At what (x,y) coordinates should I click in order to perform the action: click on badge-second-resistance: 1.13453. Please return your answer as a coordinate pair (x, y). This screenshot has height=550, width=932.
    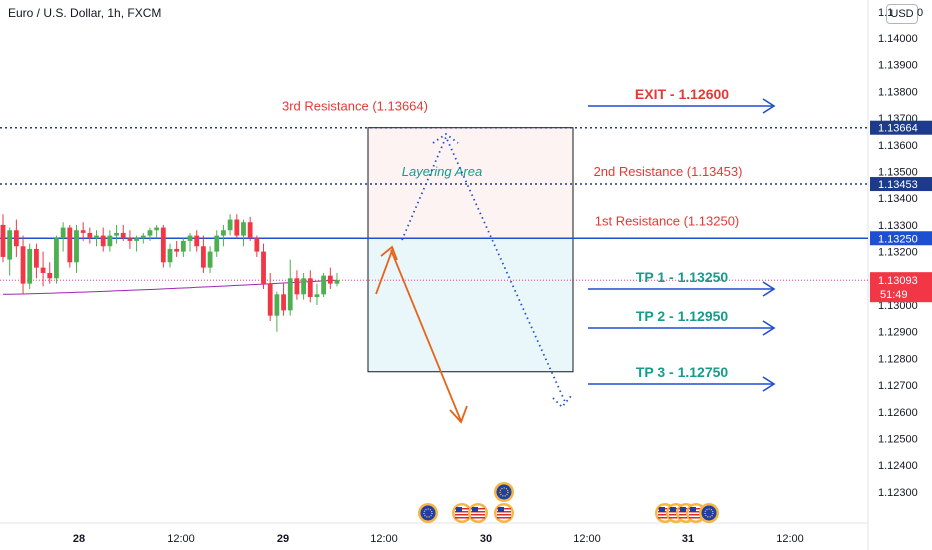
    Looking at the image, I should click on (901, 184).